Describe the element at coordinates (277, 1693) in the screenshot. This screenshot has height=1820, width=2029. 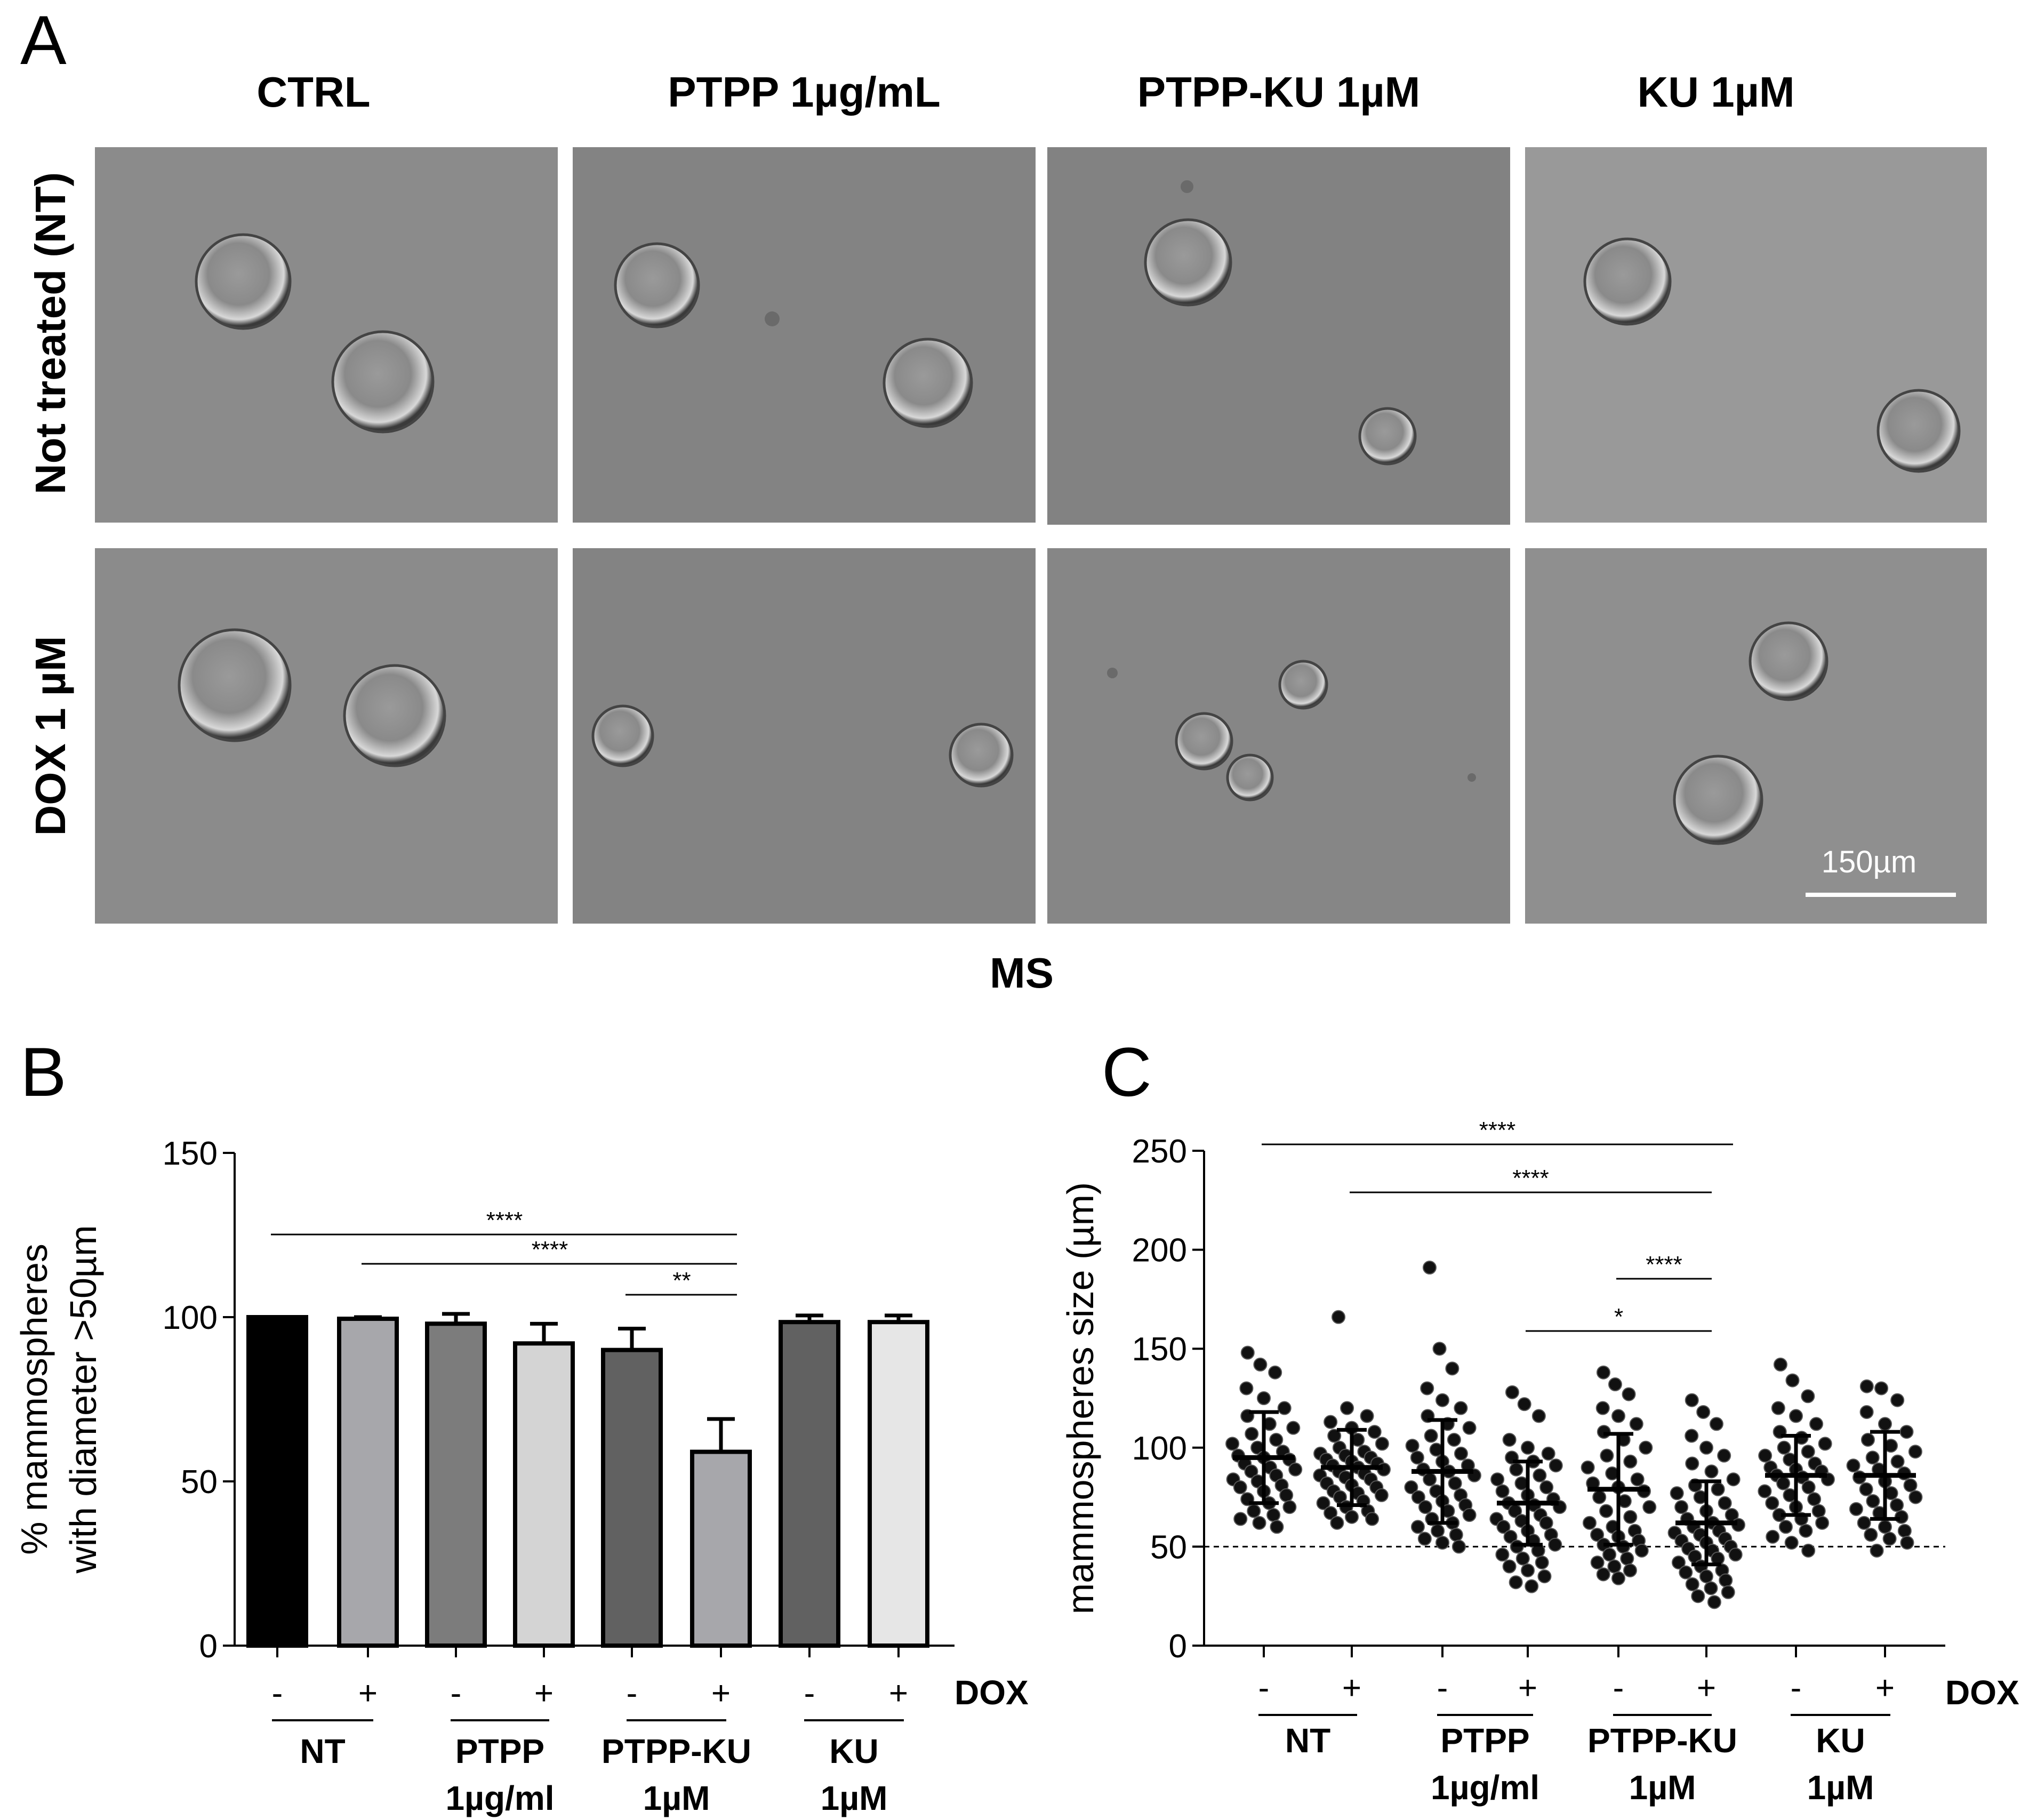
I see `dox-sign: -` at that location.